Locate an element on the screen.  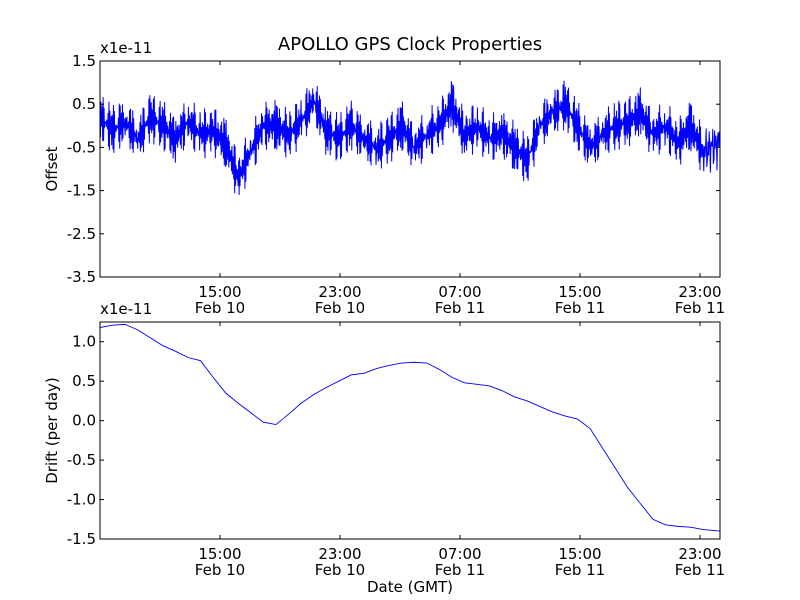
series-line-offset is located at coordinates (410, 138).